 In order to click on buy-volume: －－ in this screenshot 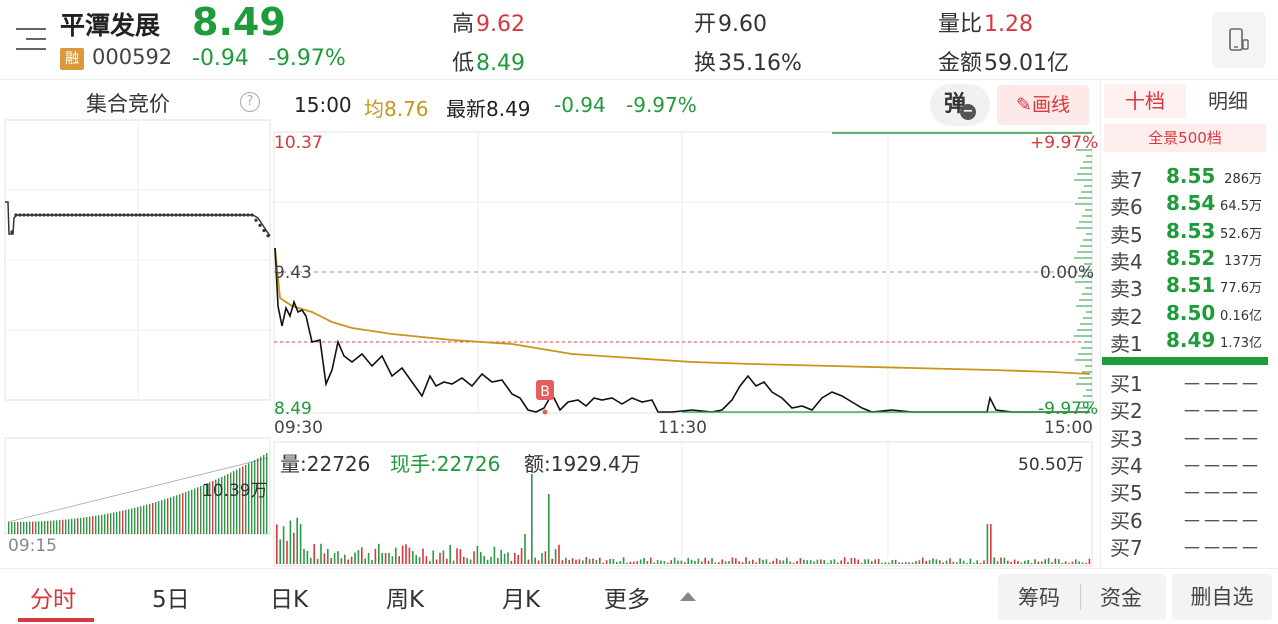, I will do `click(1240, 384)`.